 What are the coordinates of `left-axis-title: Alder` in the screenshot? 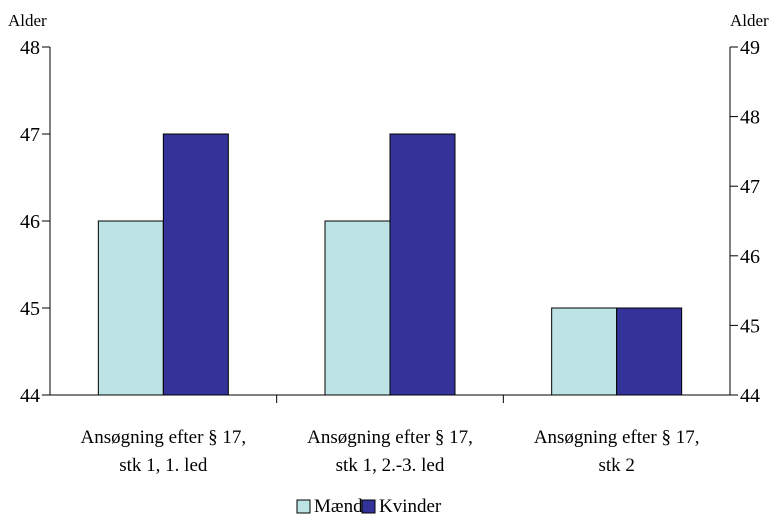 It's located at (27, 20).